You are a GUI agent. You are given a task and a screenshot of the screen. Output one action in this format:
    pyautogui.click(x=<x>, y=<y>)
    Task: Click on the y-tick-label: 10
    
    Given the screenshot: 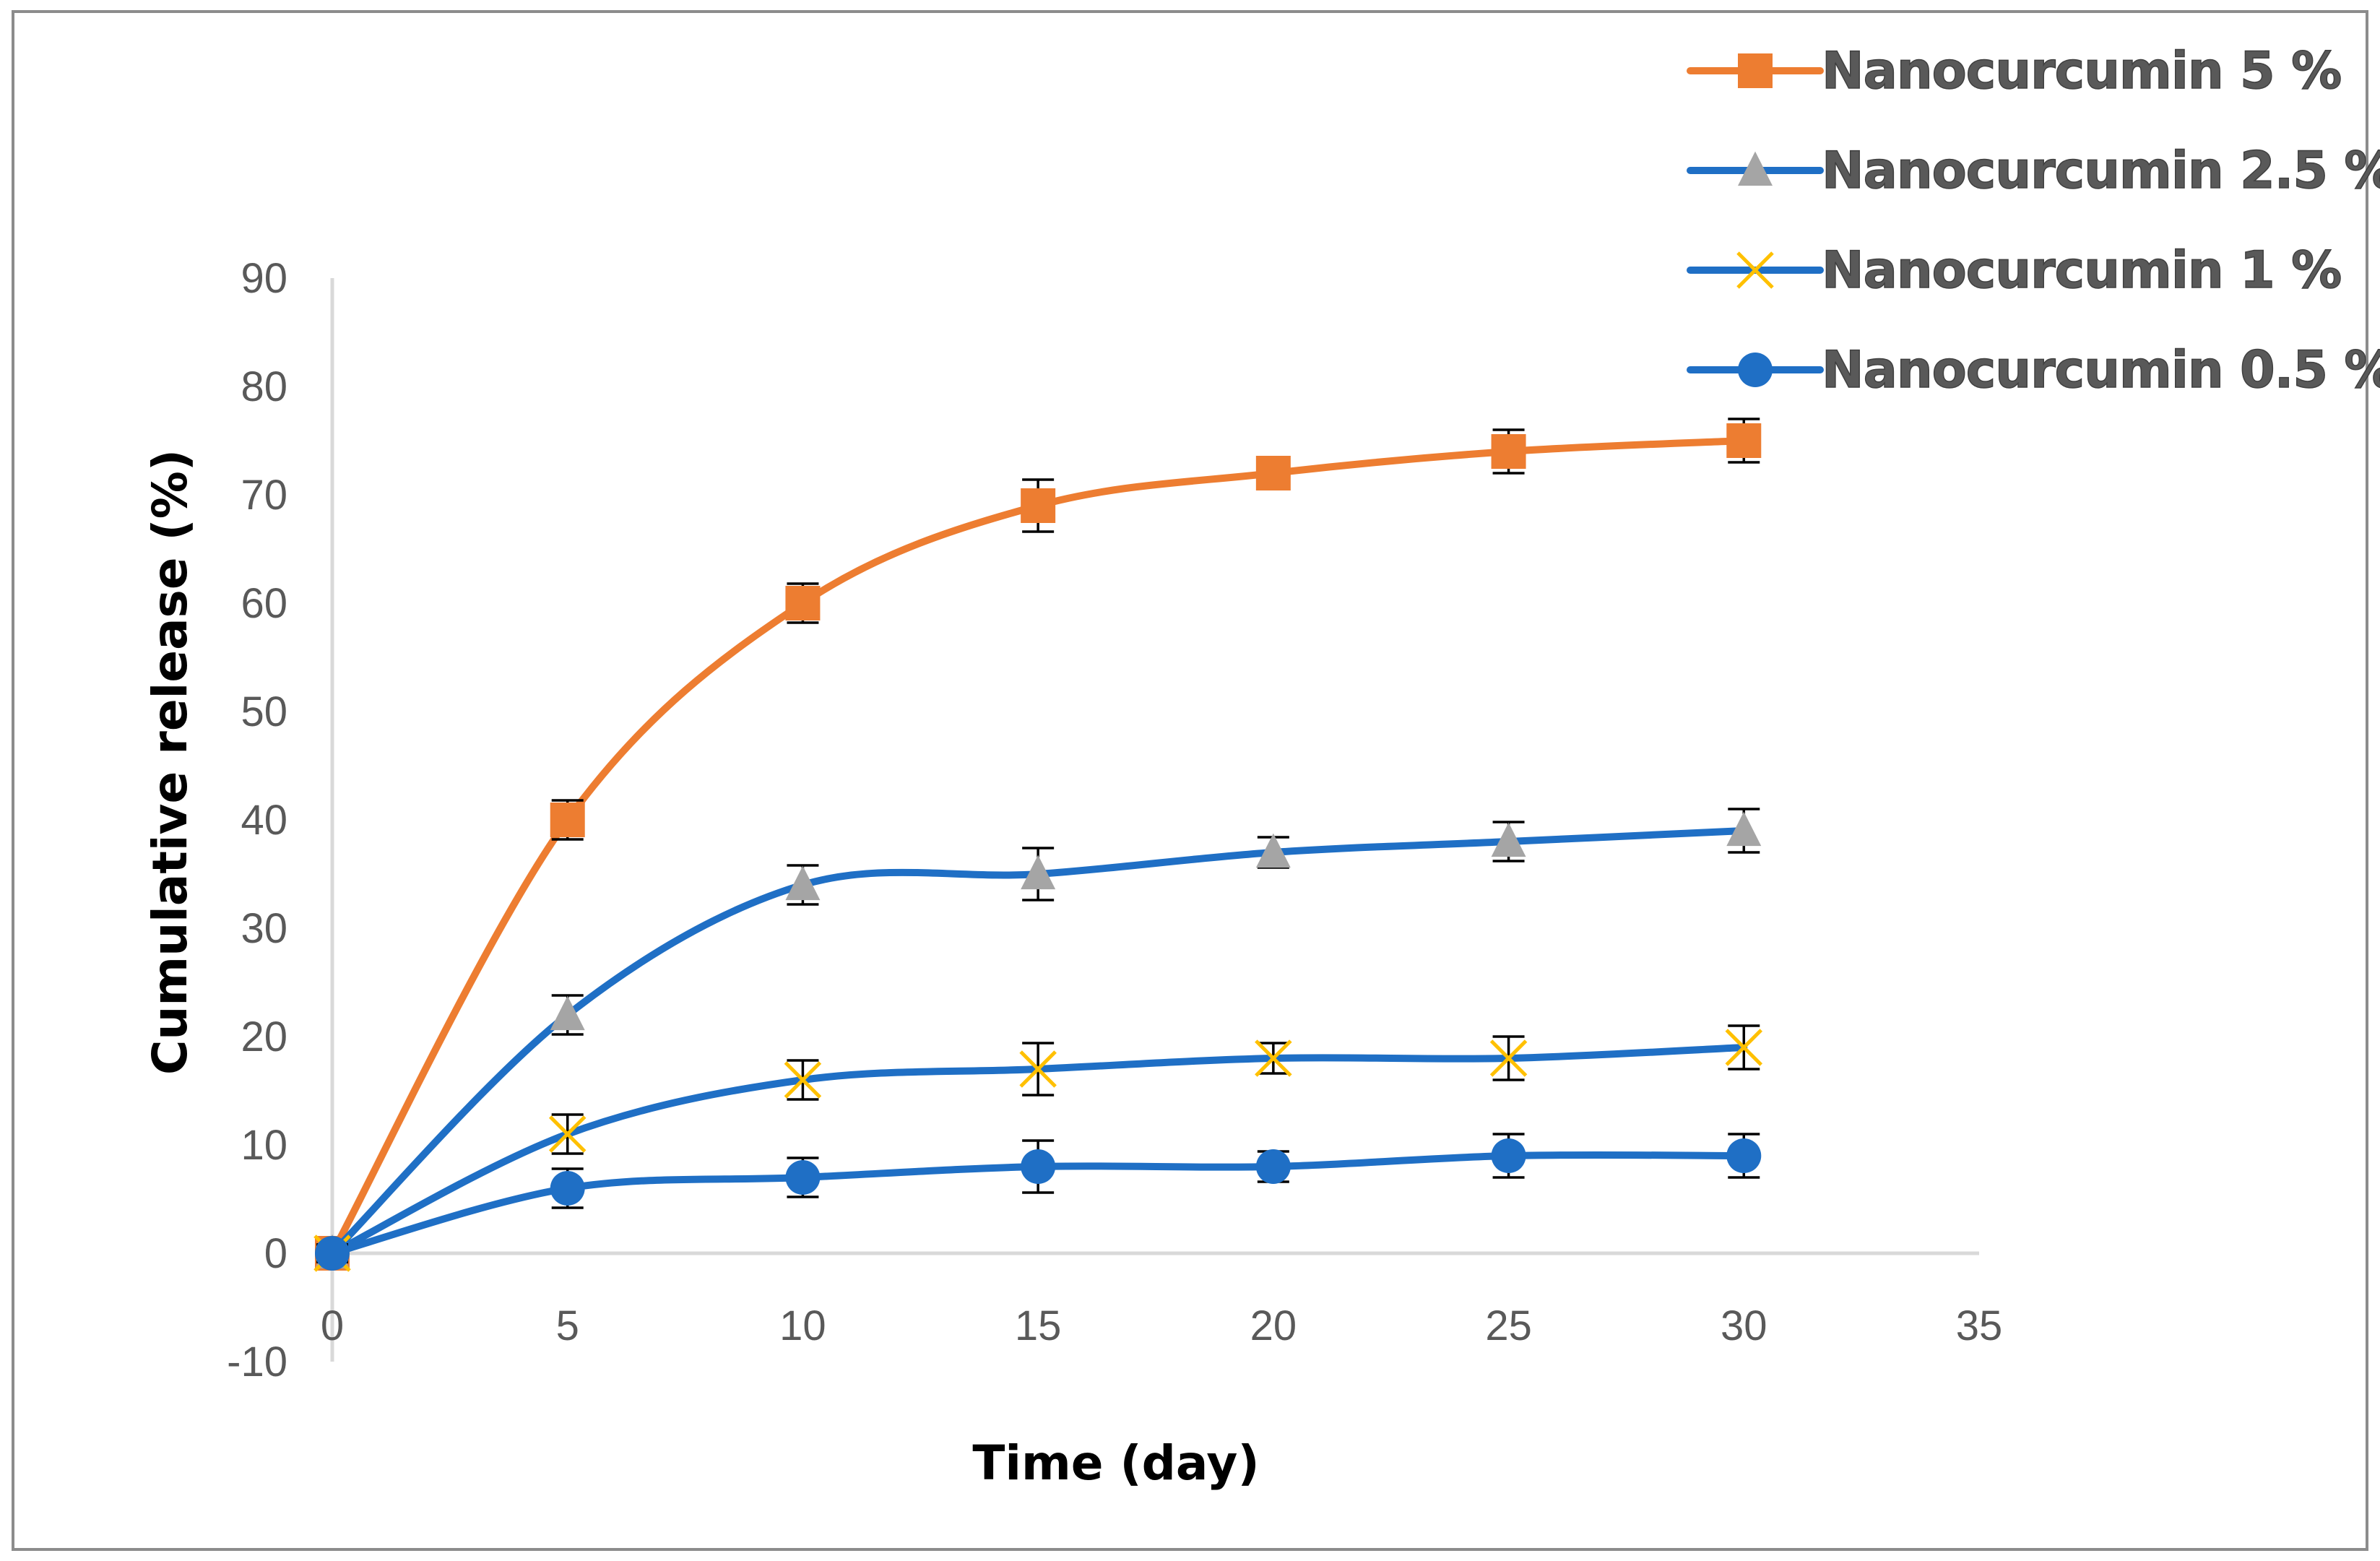 What is the action you would take?
    pyautogui.click(x=264, y=1145)
    